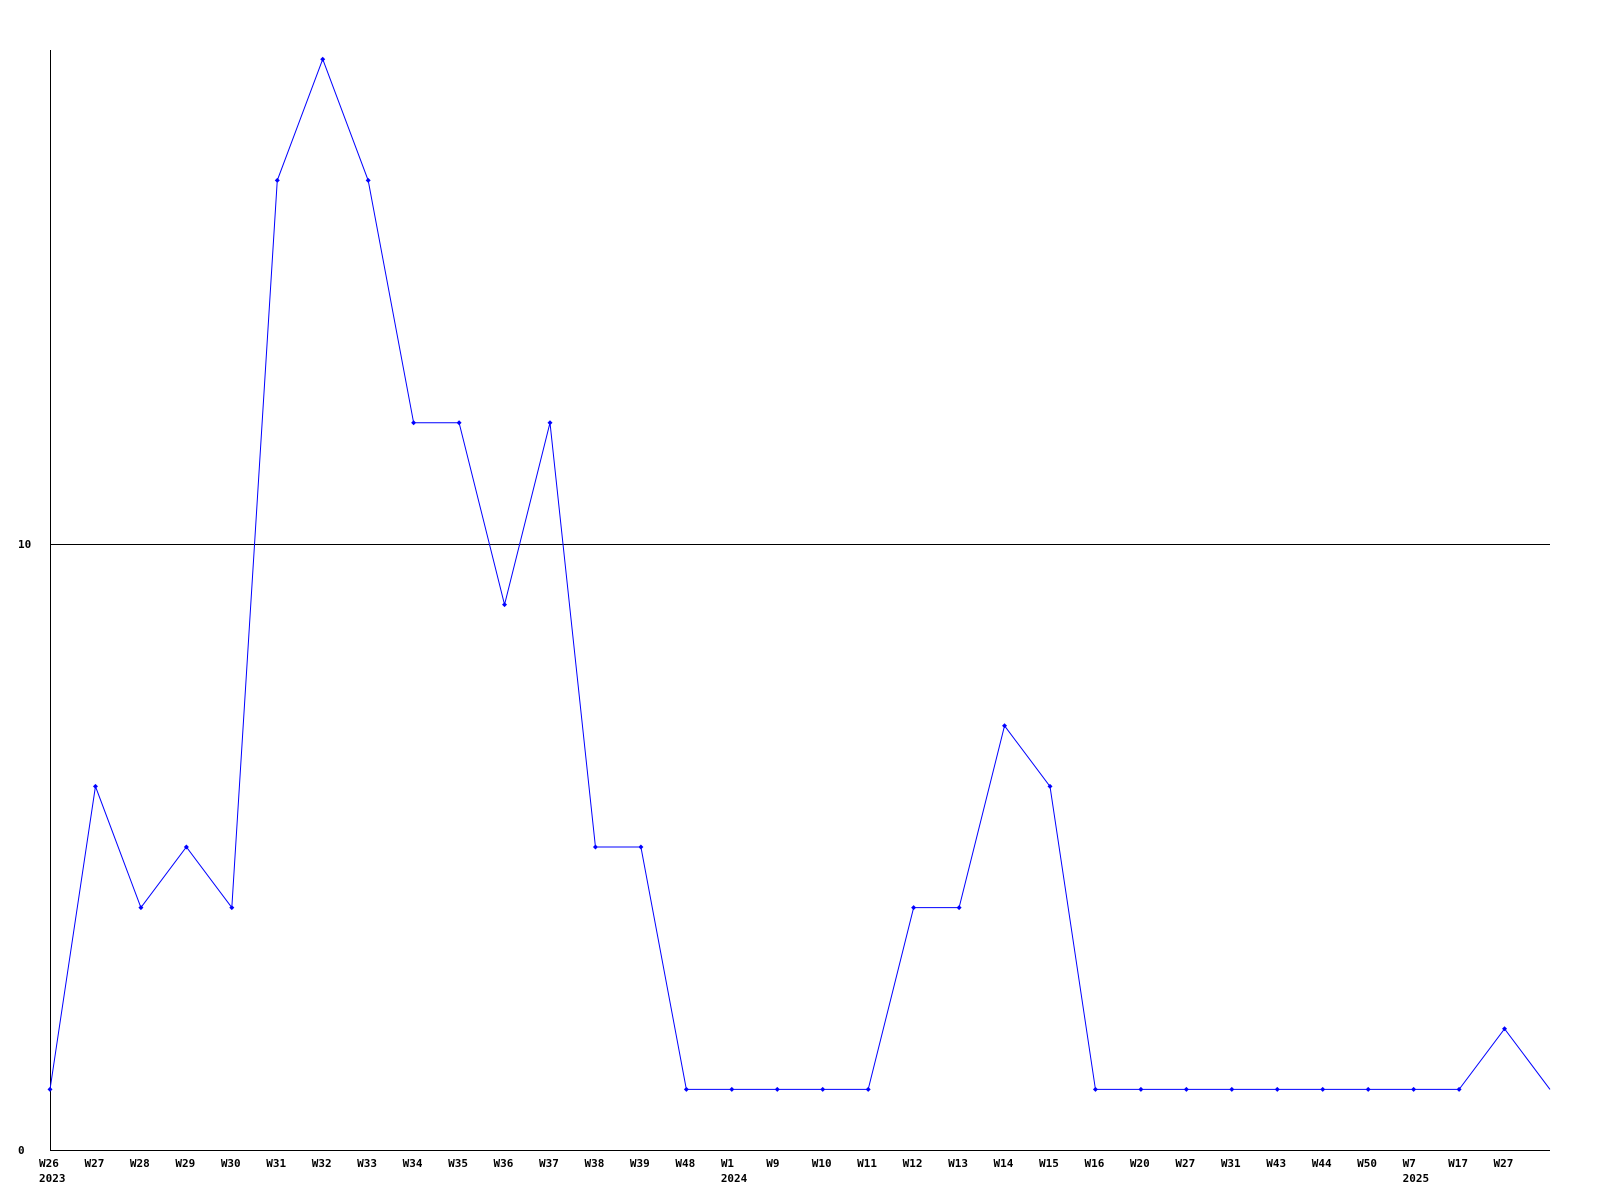 The height and width of the screenshot is (1200, 1600). What do you see at coordinates (913, 1163) in the screenshot?
I see `x-tick-label: W12` at bounding box center [913, 1163].